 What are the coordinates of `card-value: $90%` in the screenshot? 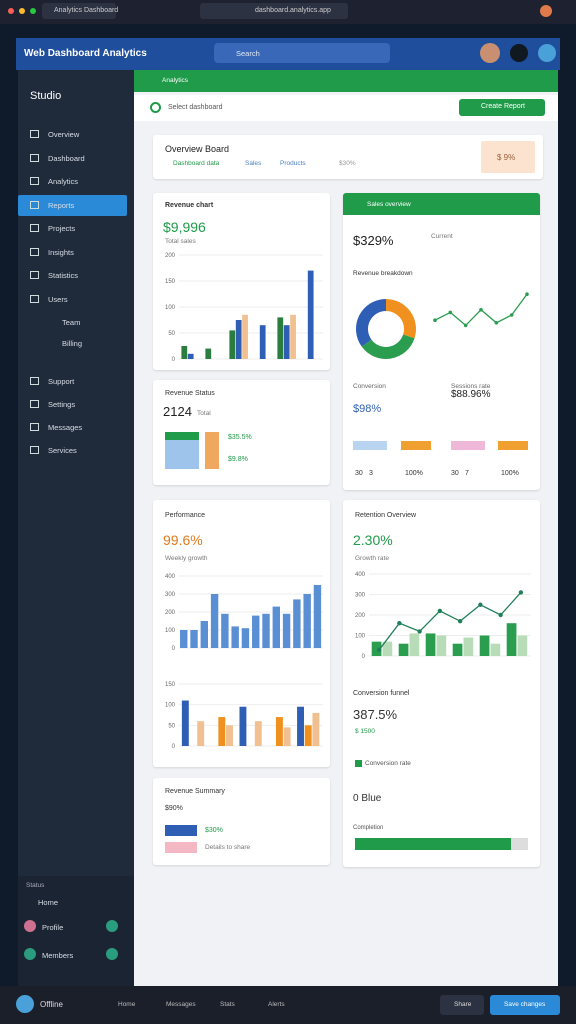 It's located at (174, 808).